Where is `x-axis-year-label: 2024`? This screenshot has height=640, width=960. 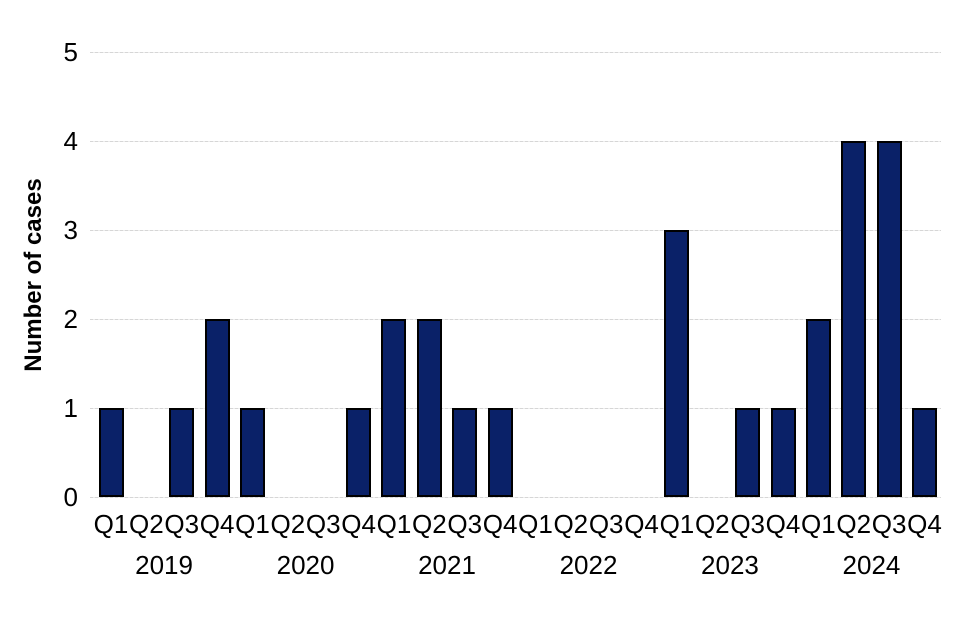 x-axis-year-label: 2024 is located at coordinates (871, 565).